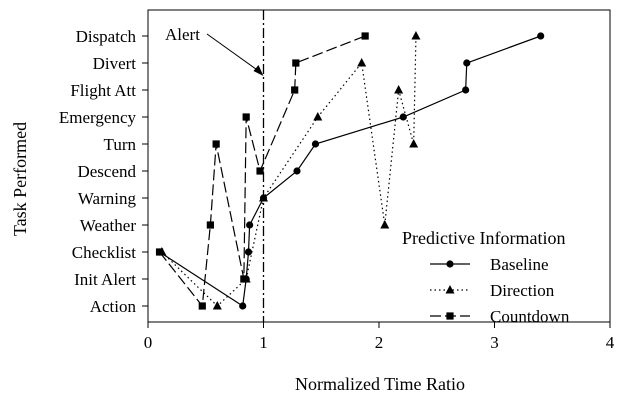 Image resolution: width=618 pixels, height=400 pixels. I want to click on legend-marker-direction, so click(450, 289).